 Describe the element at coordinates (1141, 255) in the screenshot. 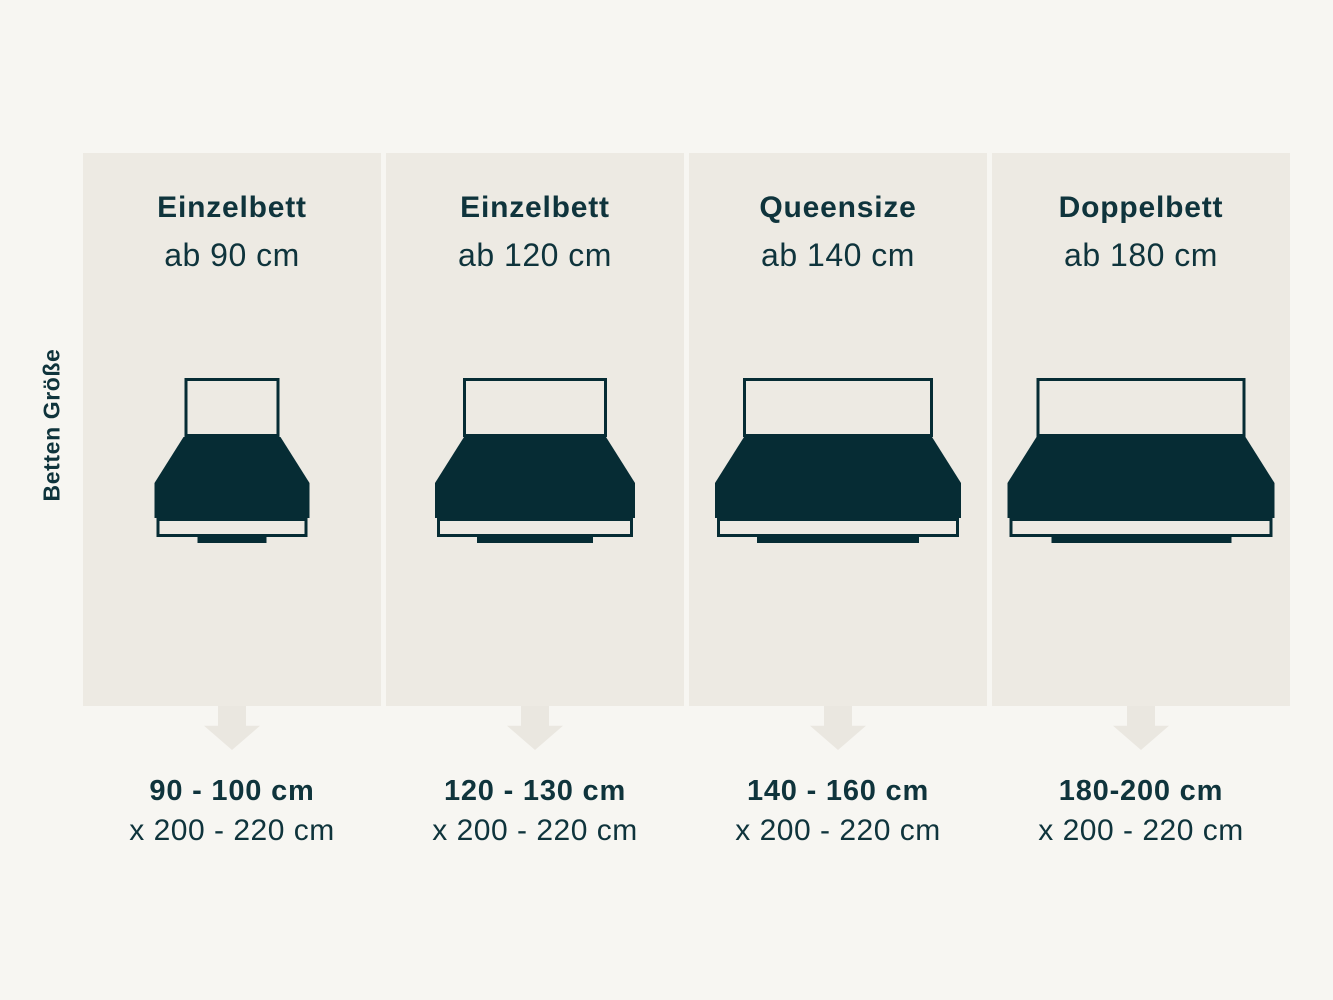

I see `bed-min-width-label: ab 180 cm` at that location.